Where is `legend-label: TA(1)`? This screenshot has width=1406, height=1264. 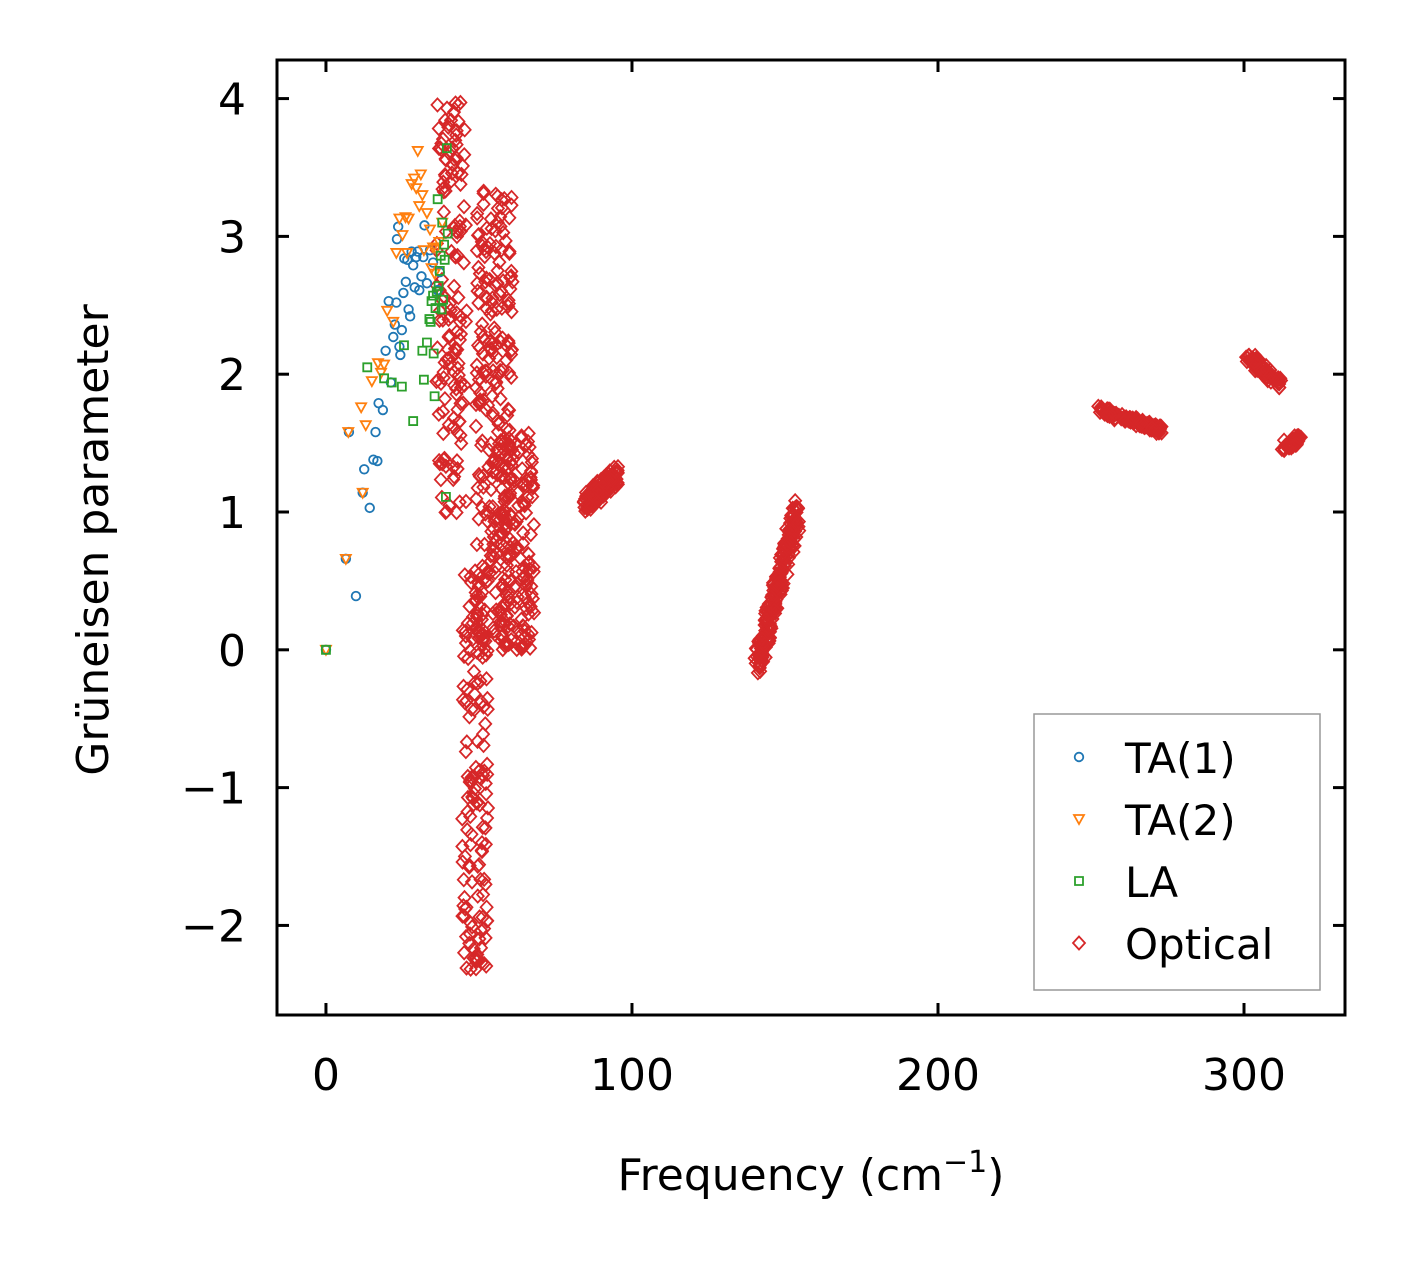
legend-label: TA(1) is located at coordinates (1180, 758).